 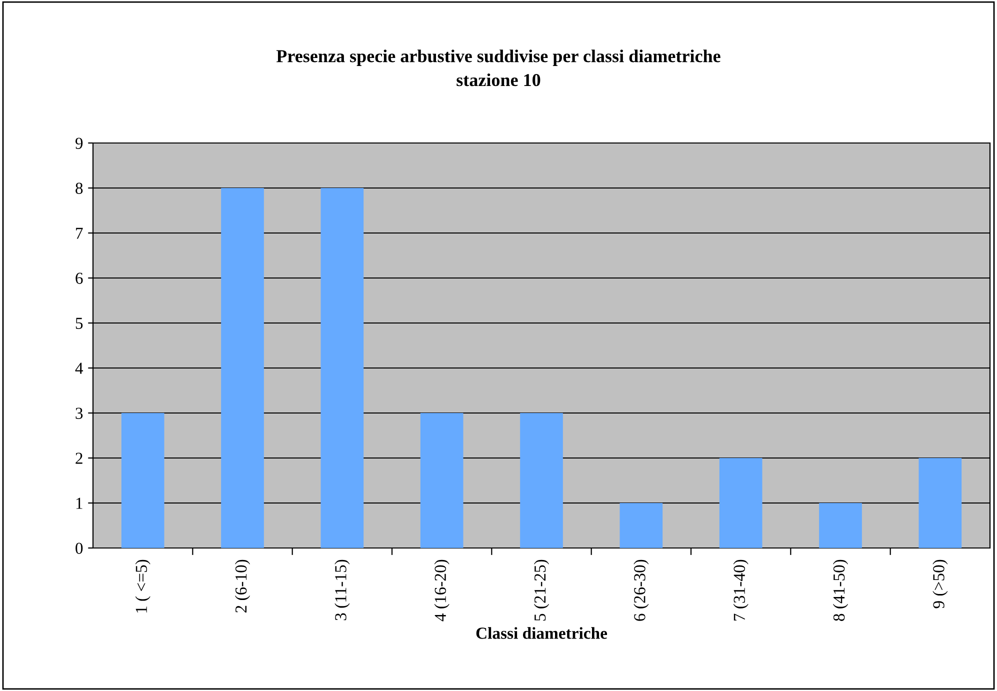 I want to click on y-tick-label: 6, so click(x=79, y=278).